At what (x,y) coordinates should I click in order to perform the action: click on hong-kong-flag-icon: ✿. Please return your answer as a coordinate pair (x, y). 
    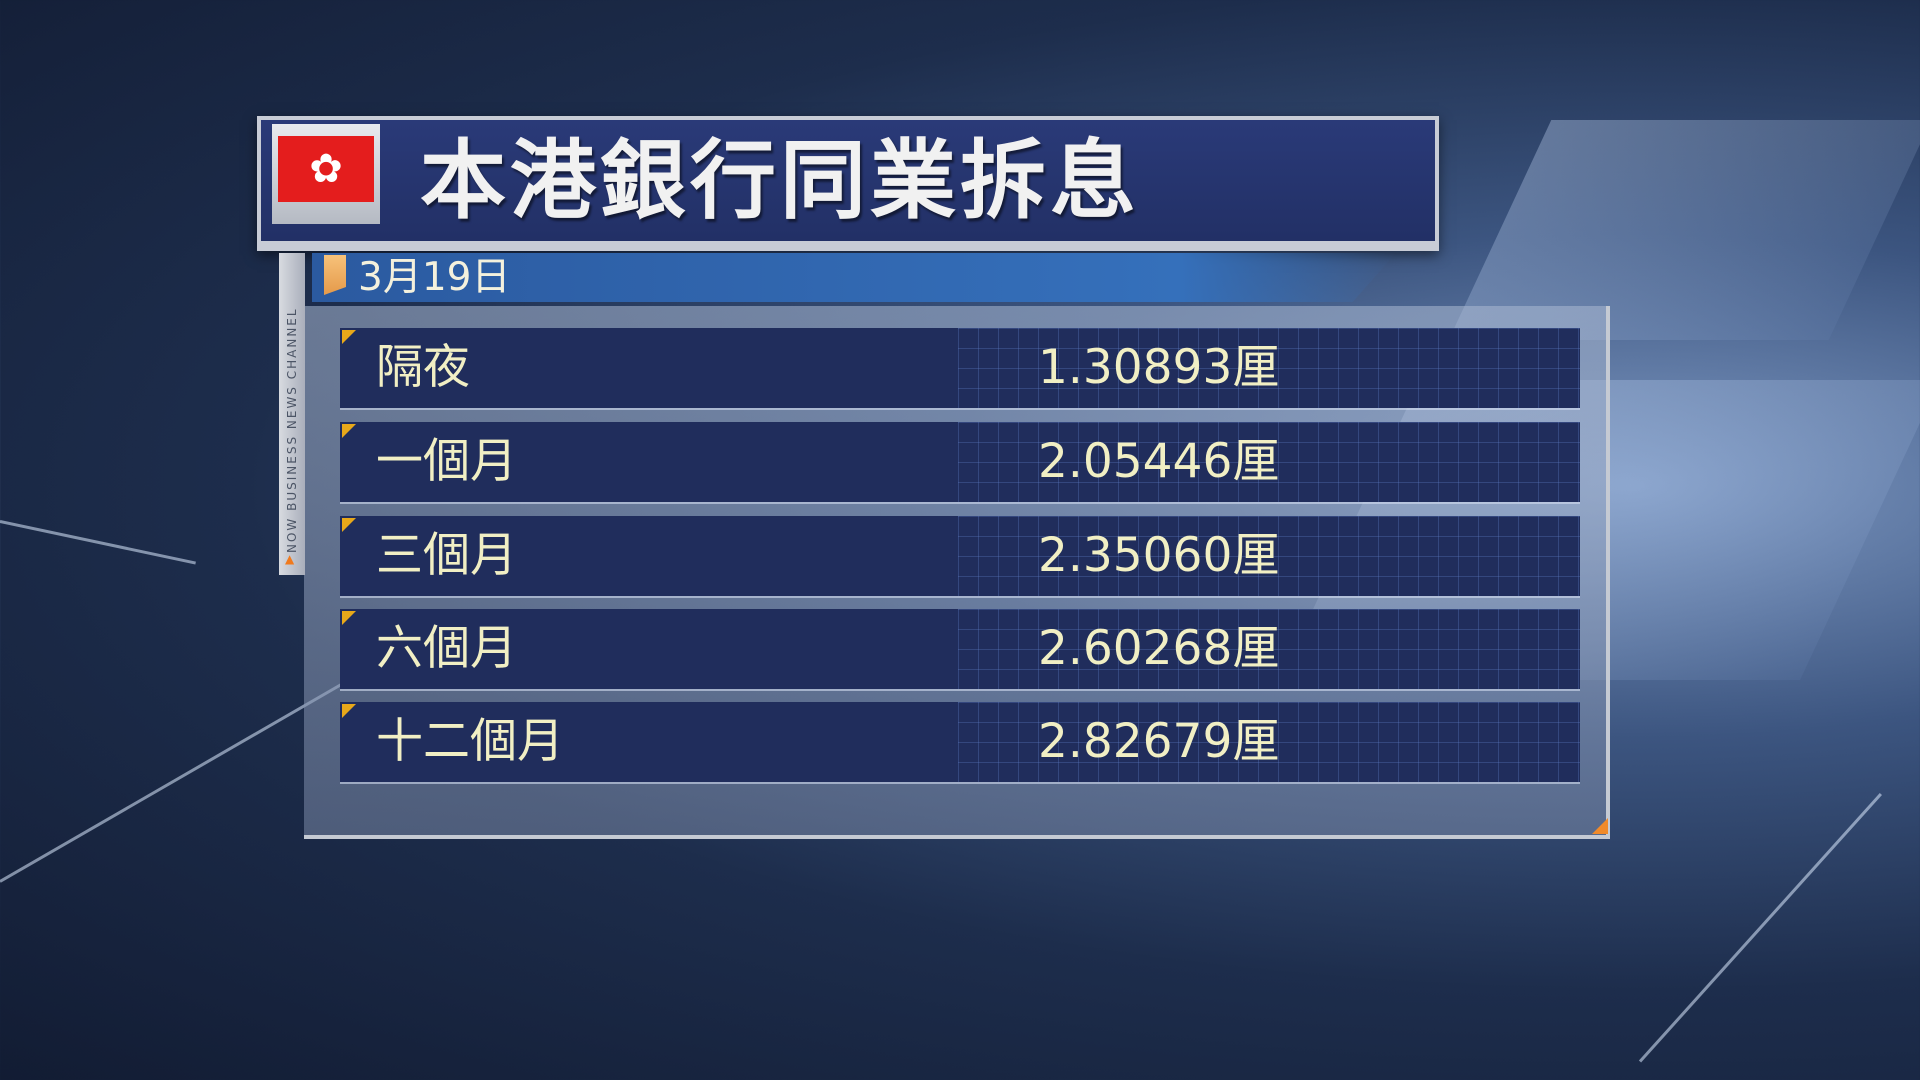
    Looking at the image, I should click on (326, 174).